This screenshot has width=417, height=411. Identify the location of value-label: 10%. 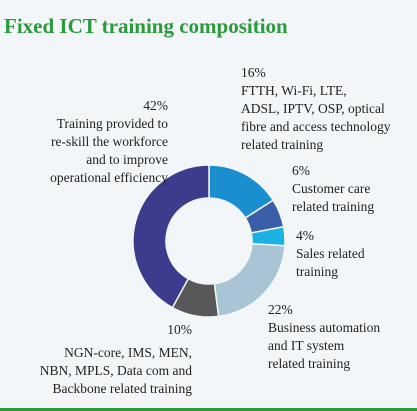
(179, 329).